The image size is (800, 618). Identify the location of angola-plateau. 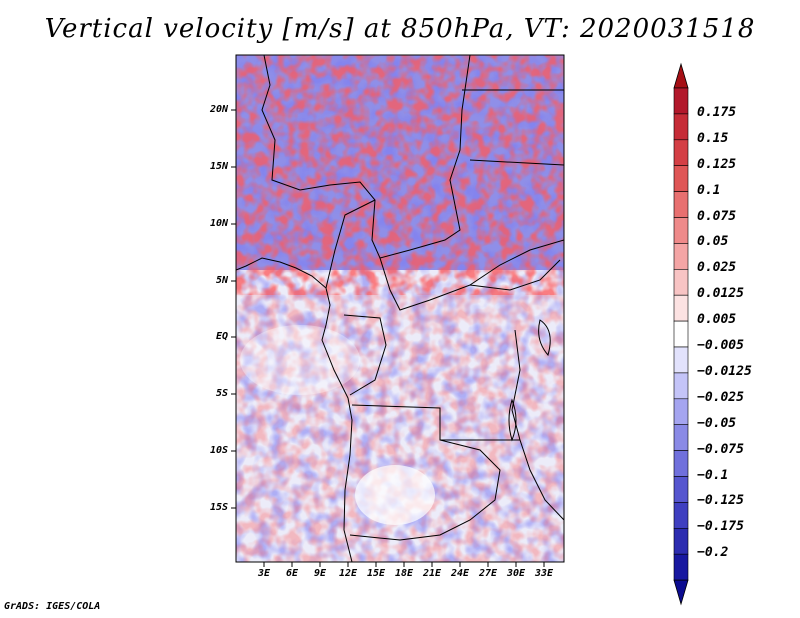
(395, 495).